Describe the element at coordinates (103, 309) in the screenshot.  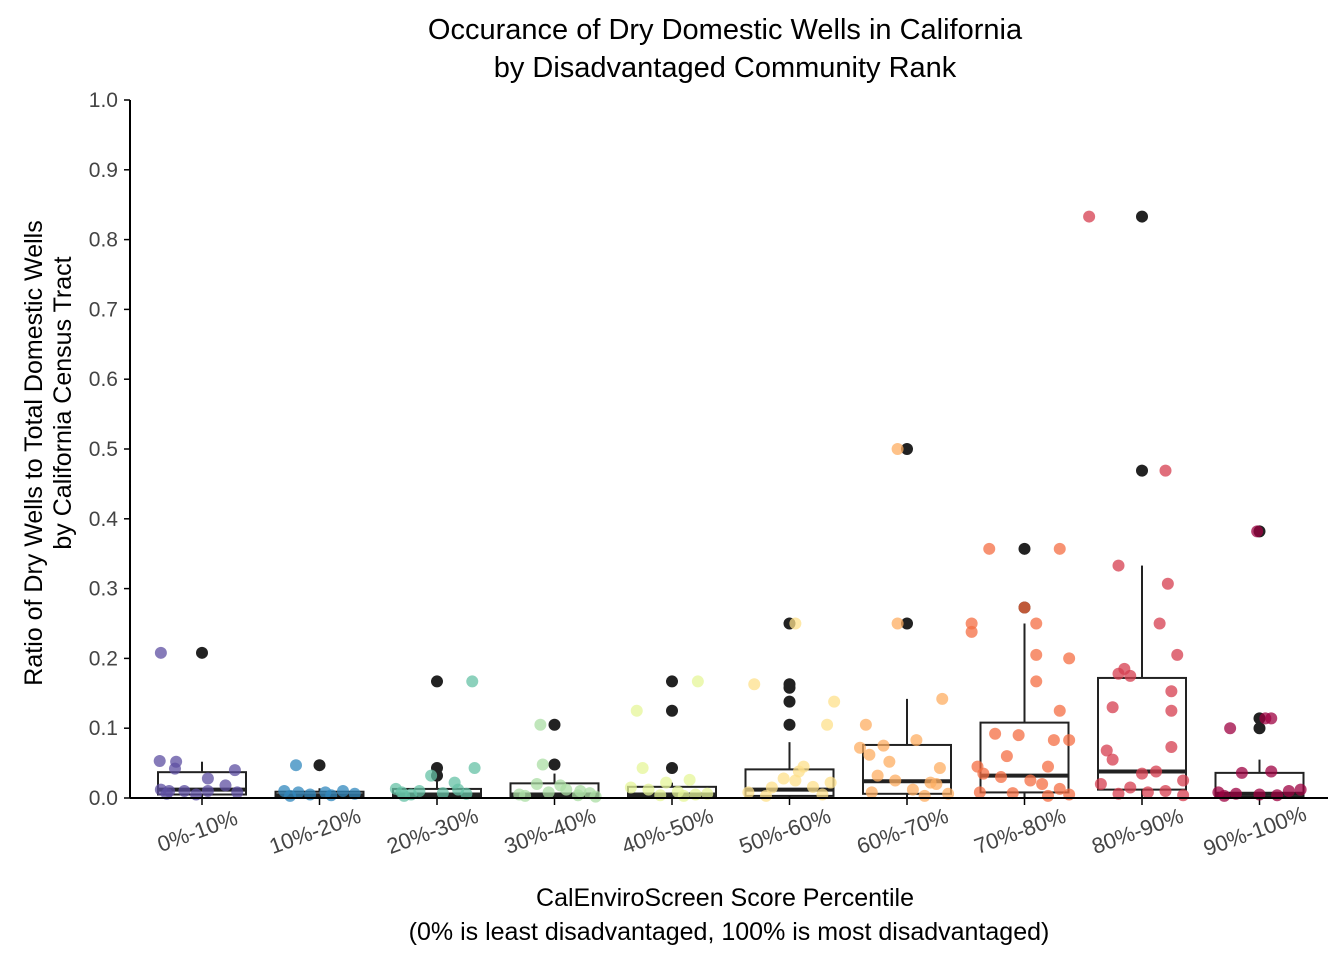
I see `y-tick-label: 0.7` at that location.